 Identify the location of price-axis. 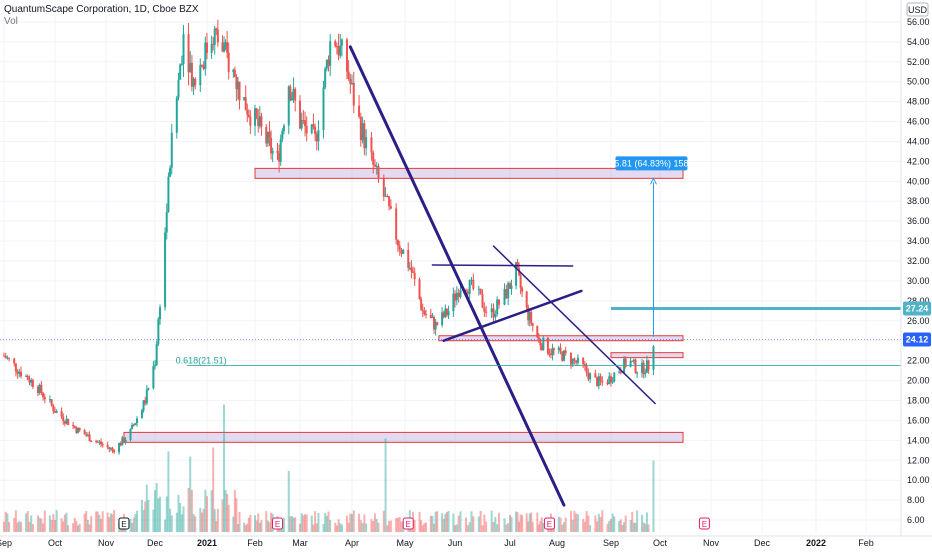
(916, 275).